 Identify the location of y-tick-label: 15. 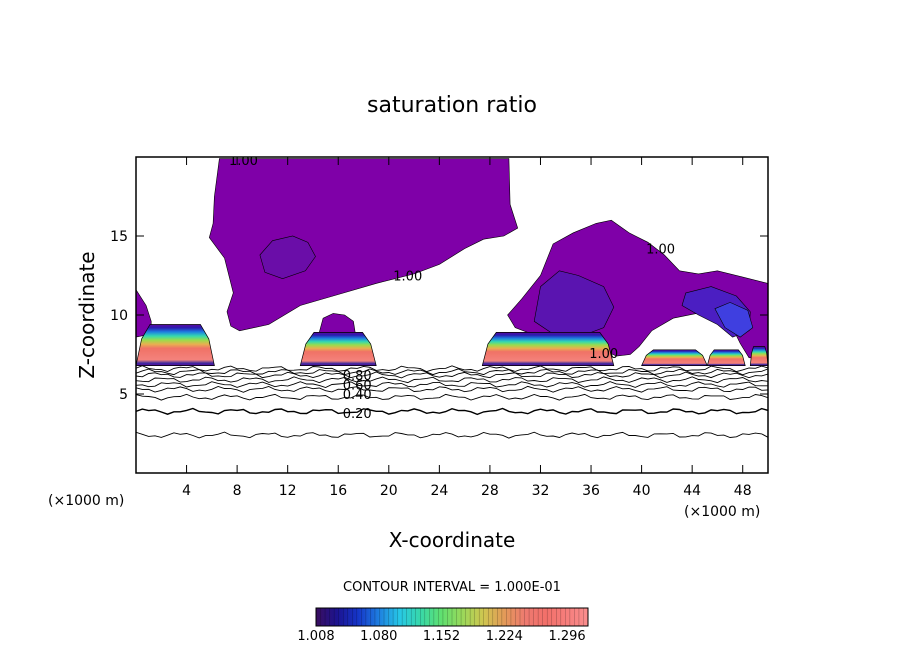
(119, 237).